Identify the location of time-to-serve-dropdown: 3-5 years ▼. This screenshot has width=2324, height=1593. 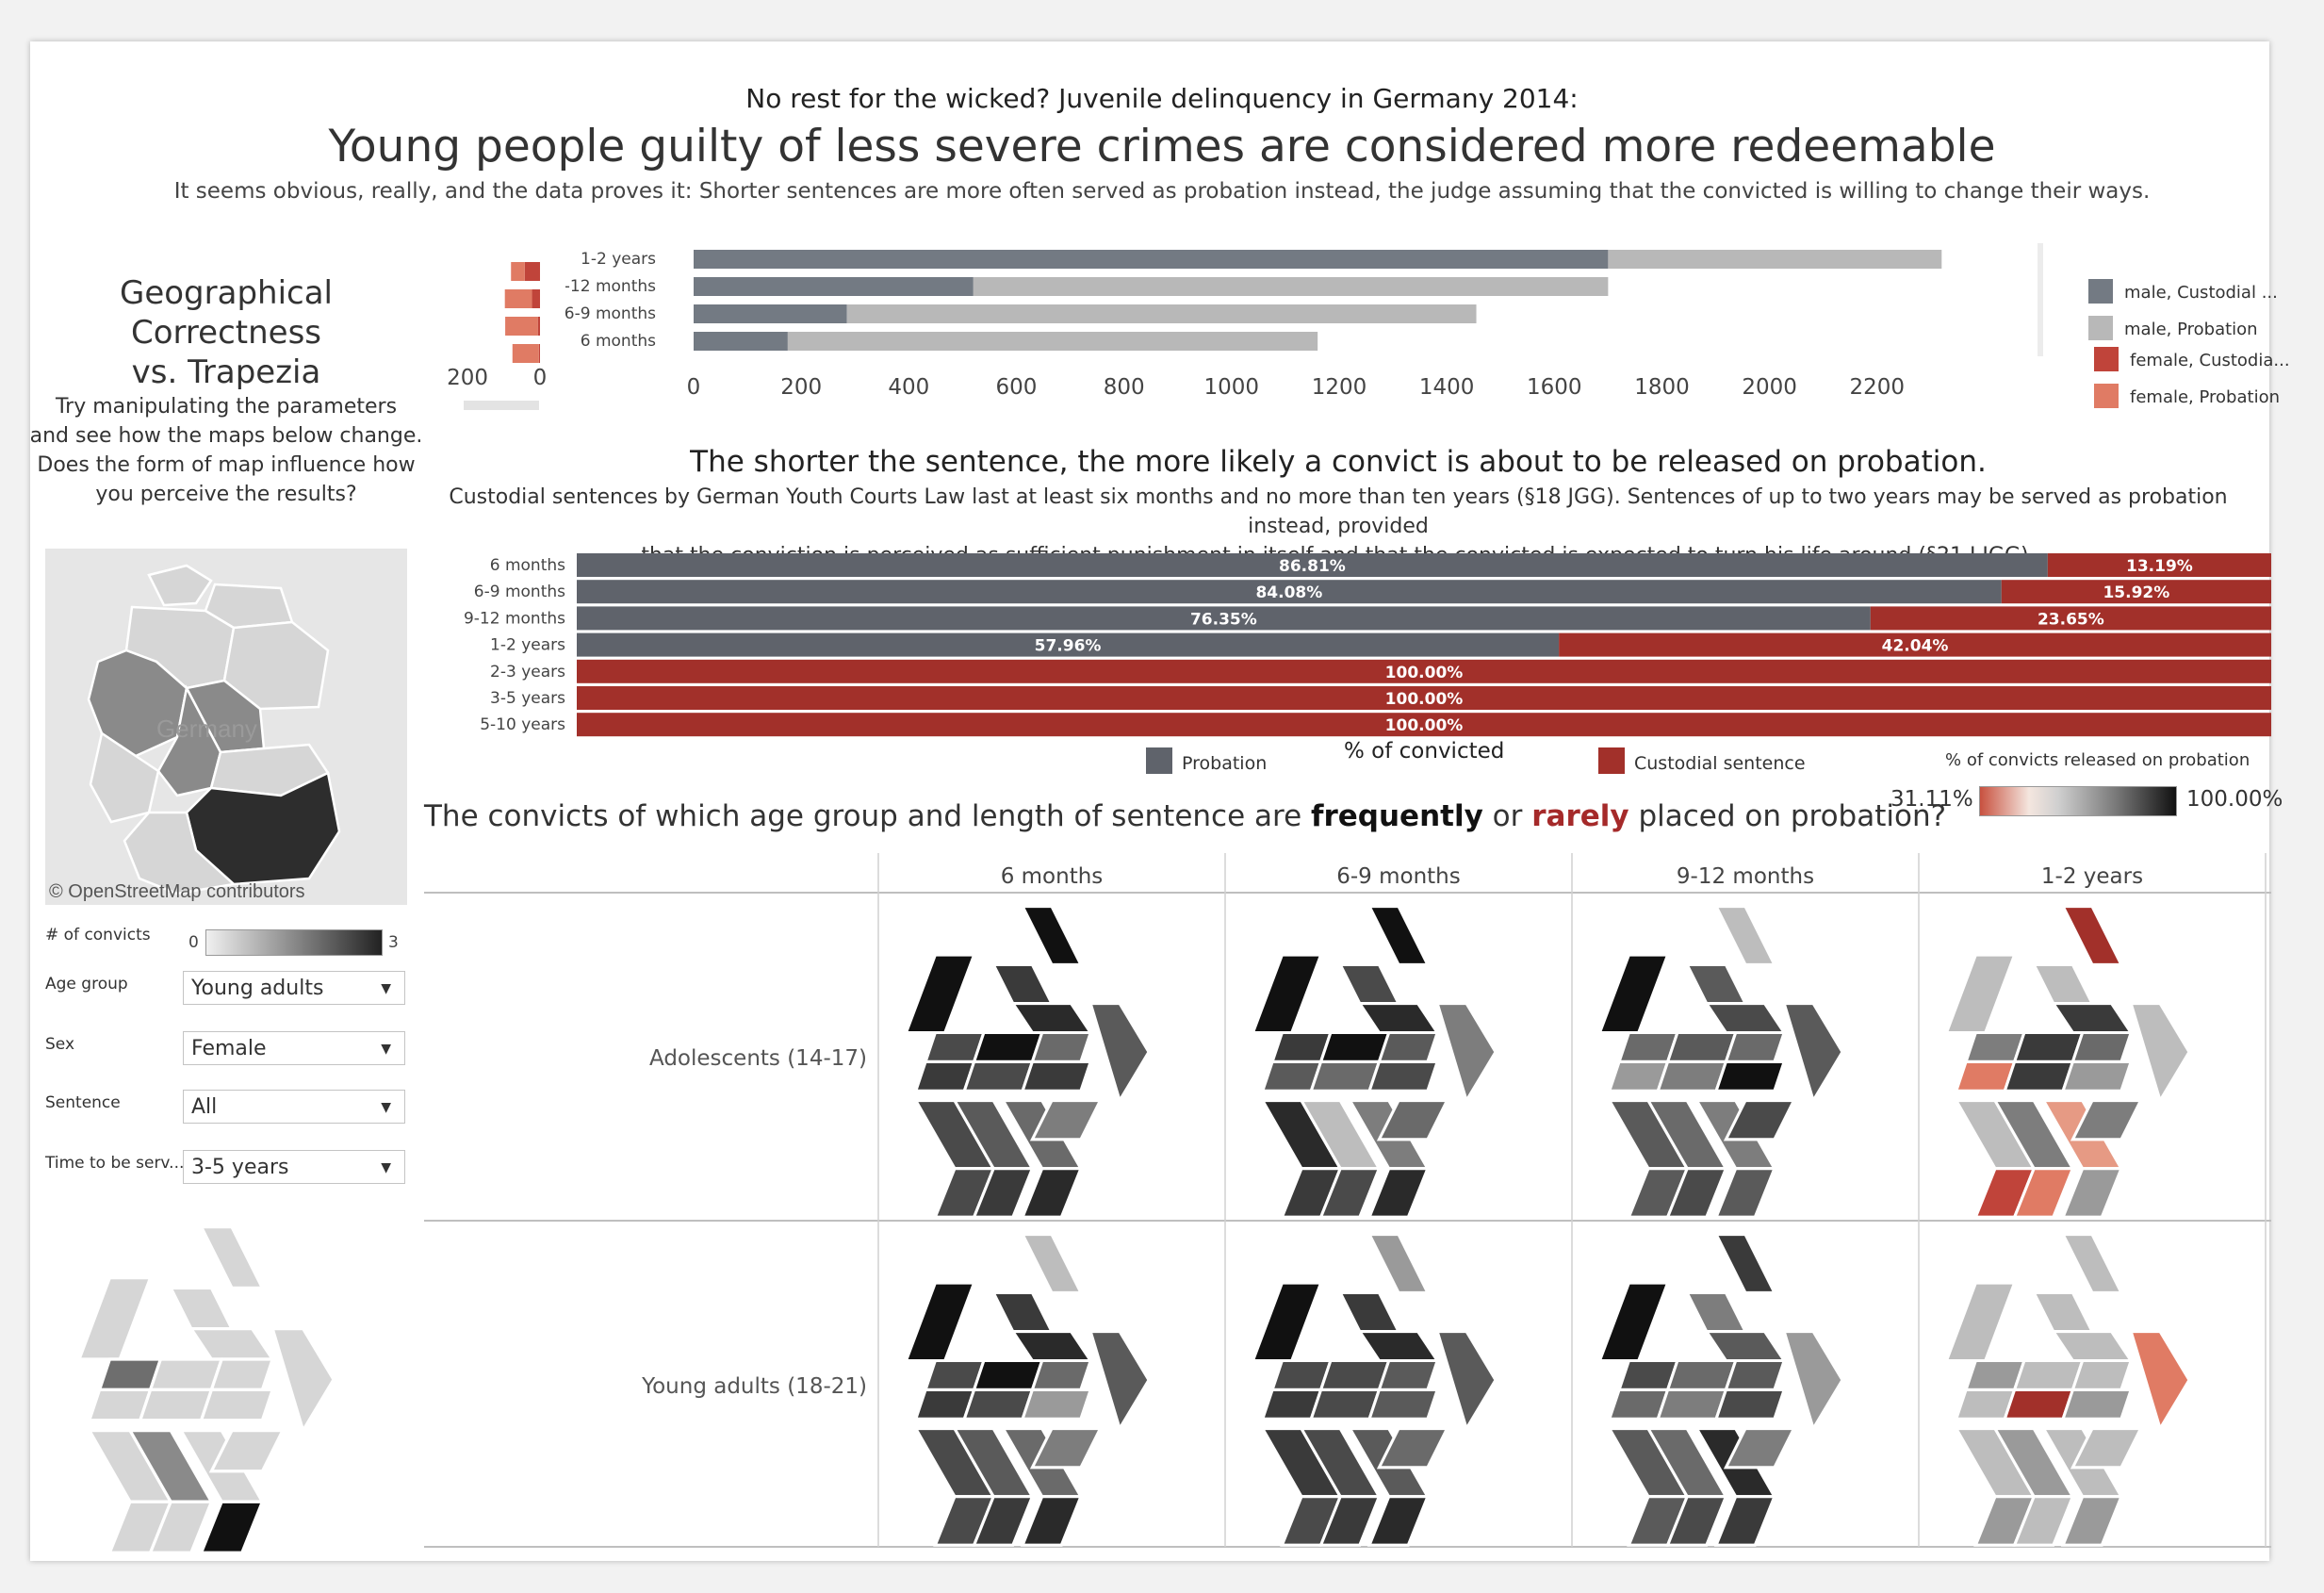
(294, 1167).